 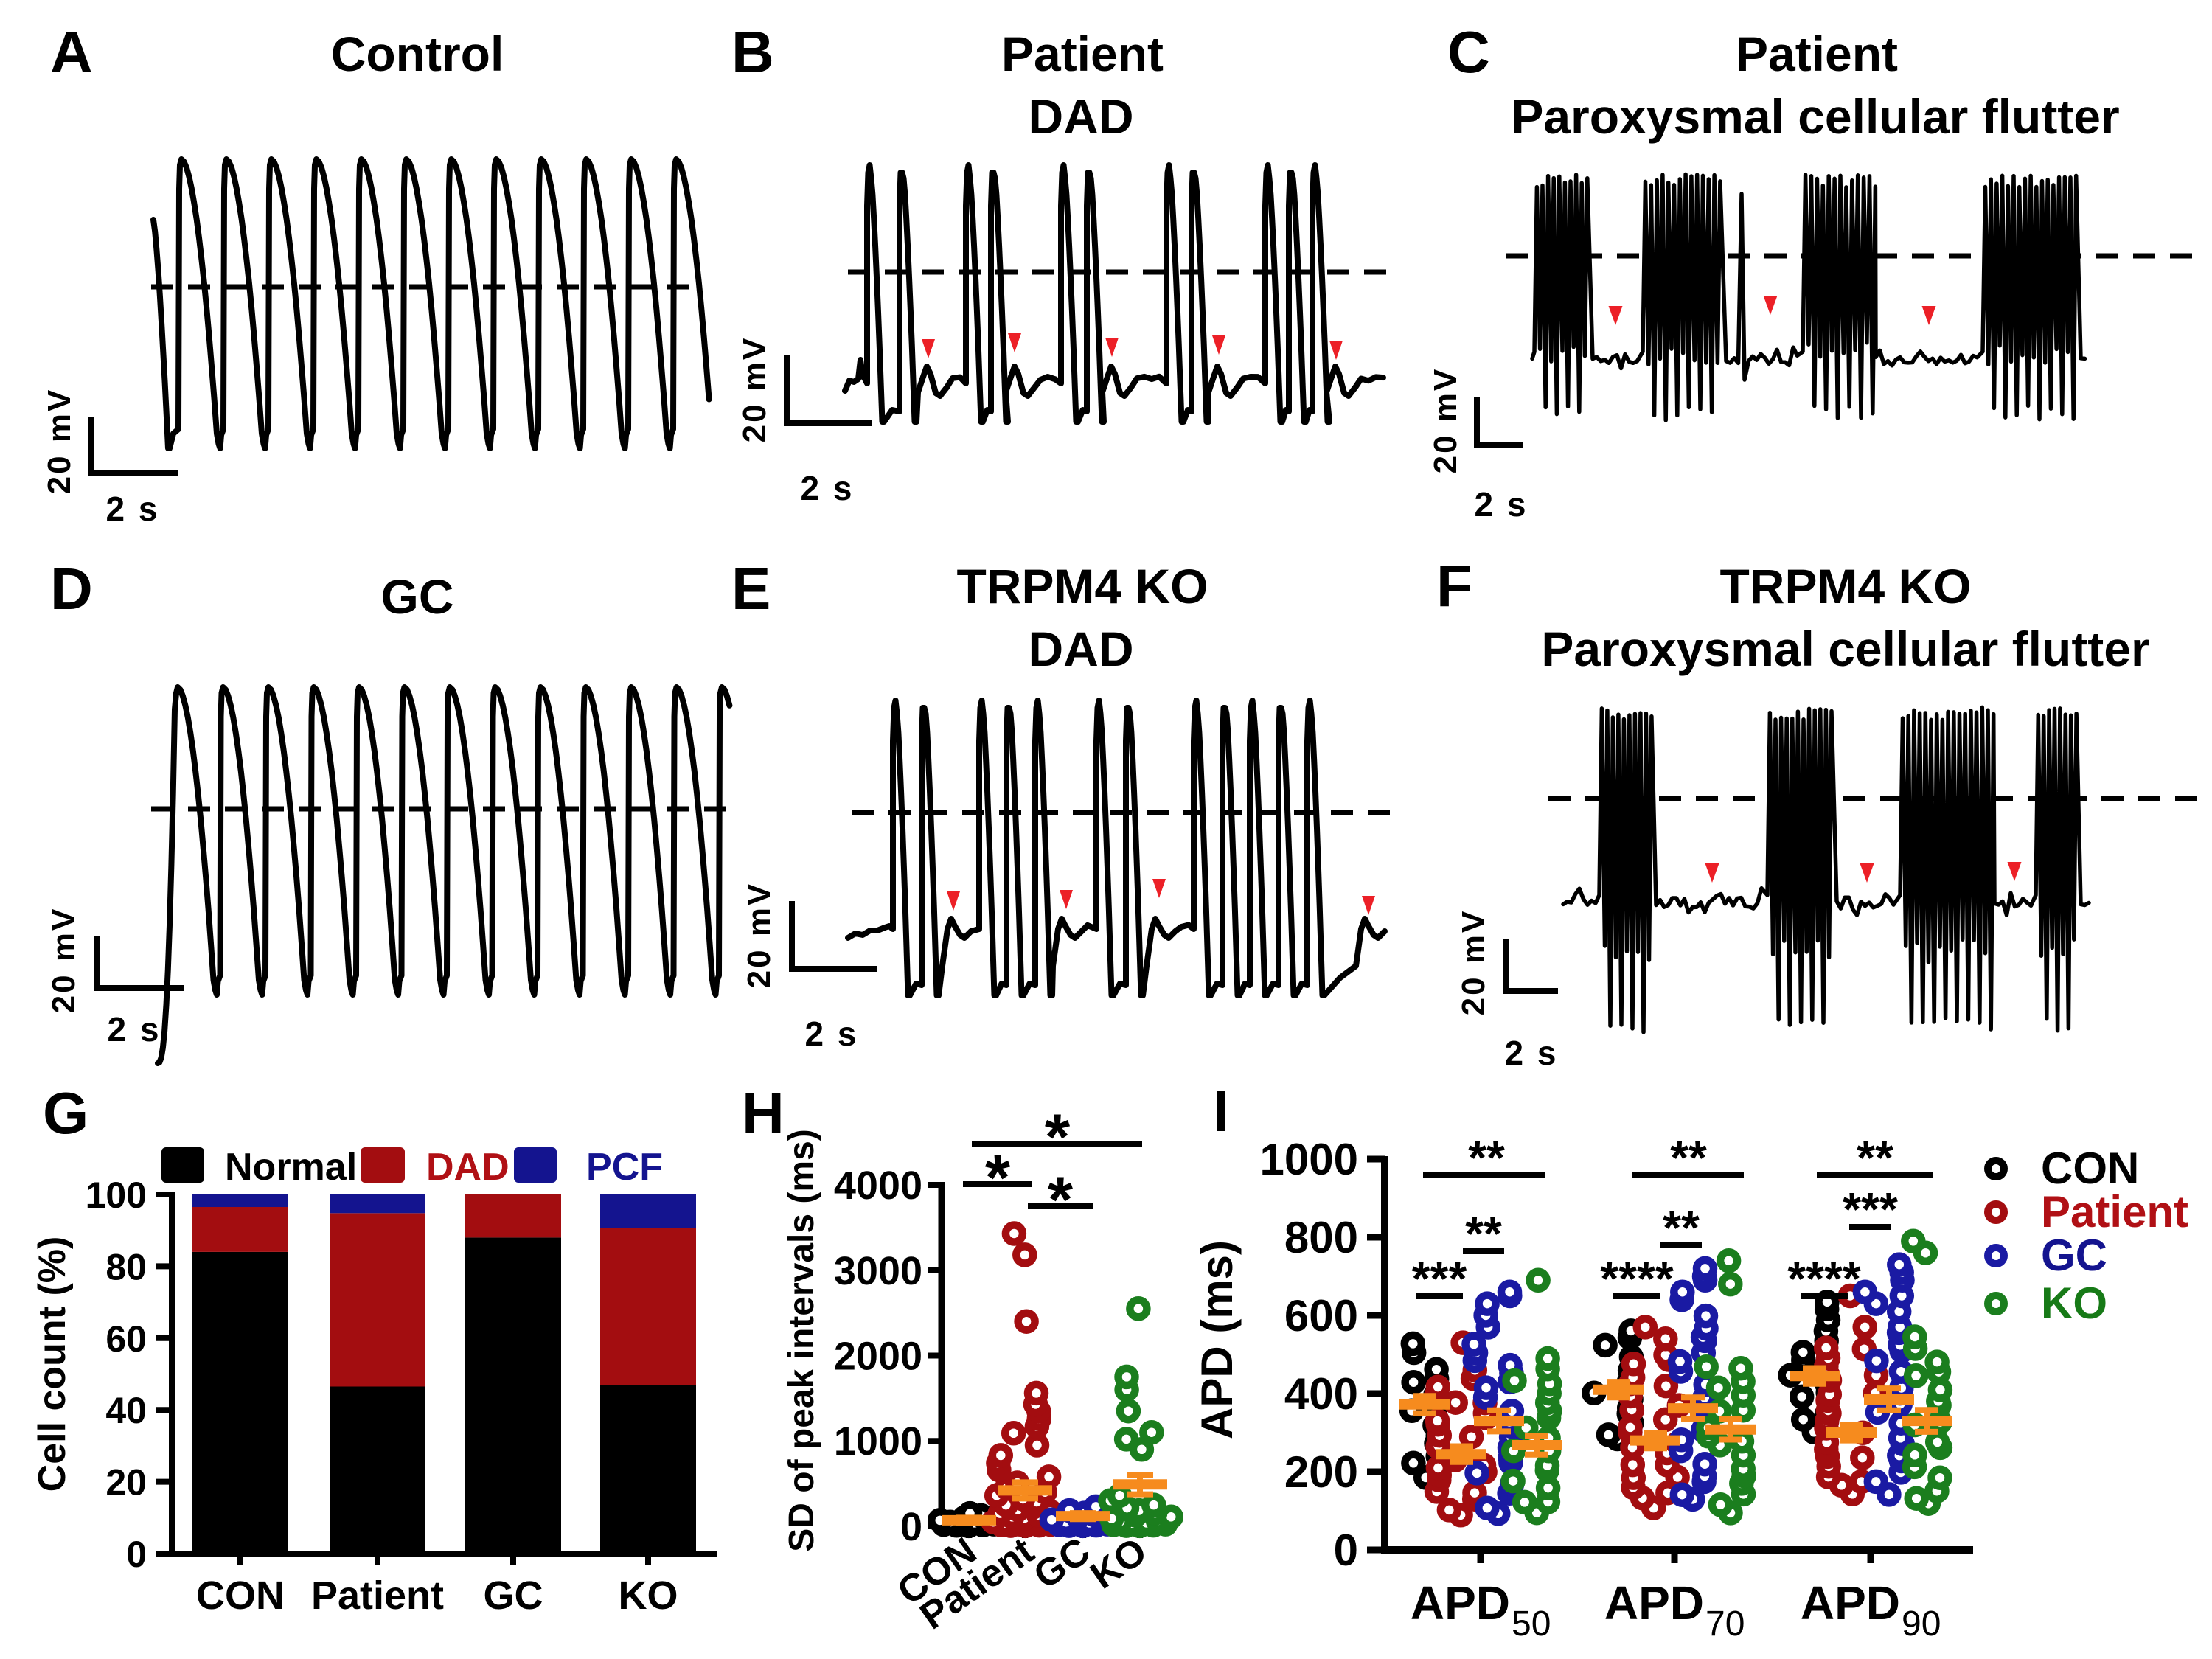 What do you see at coordinates (1221, 1111) in the screenshot?
I see `svg-text: I` at bounding box center [1221, 1111].